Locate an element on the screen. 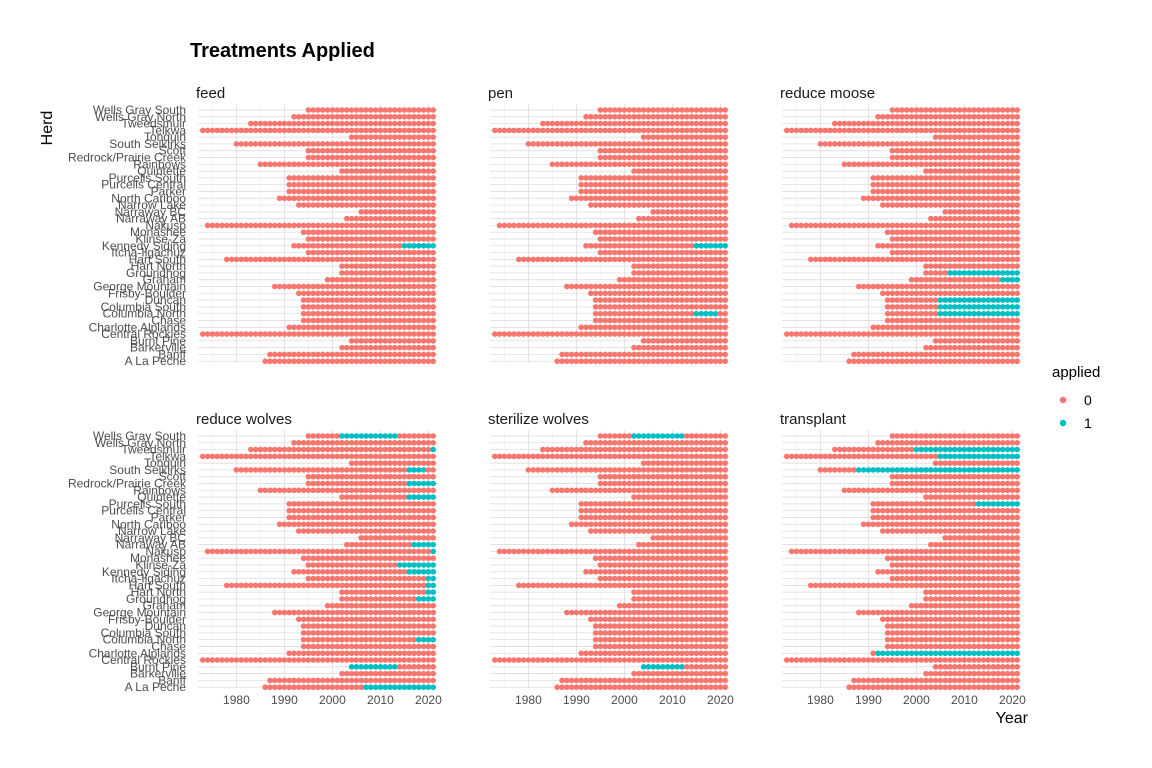 Image resolution: width=1152 pixels, height=768 pixels. y-tick-label: Kennedy Siding is located at coordinates (144, 572).